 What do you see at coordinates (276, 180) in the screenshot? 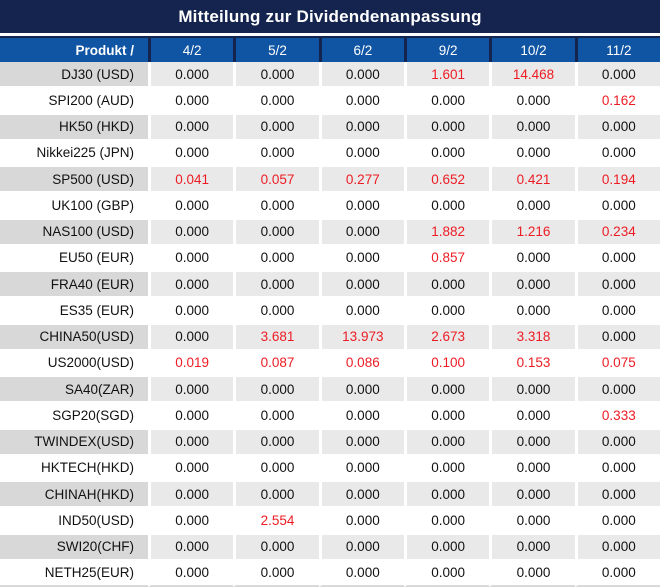
I see `dividend-value: 0.057` at bounding box center [276, 180].